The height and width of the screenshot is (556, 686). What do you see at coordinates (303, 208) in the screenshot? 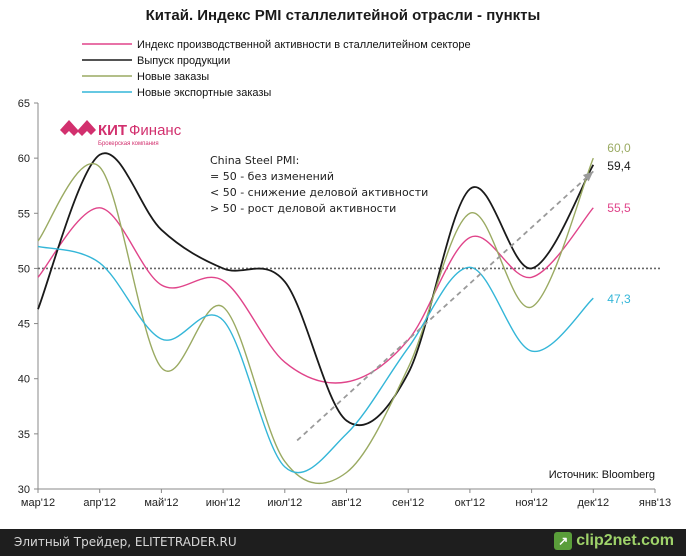
I see `annotation-line: > 50 - рост деловой активности` at bounding box center [303, 208].